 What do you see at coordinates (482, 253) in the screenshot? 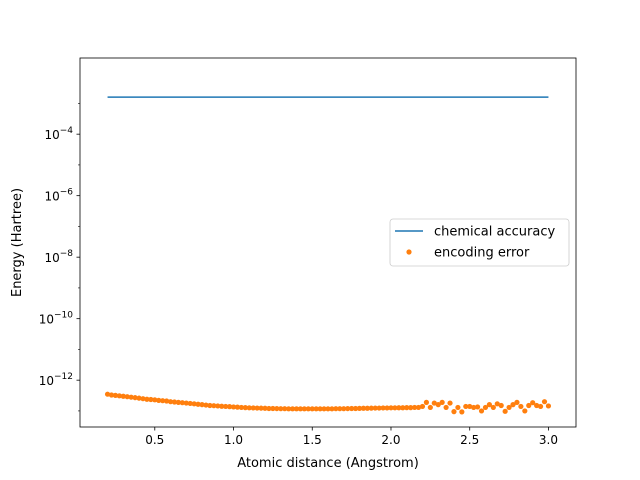
I see `legend-label: encoding error` at bounding box center [482, 253].